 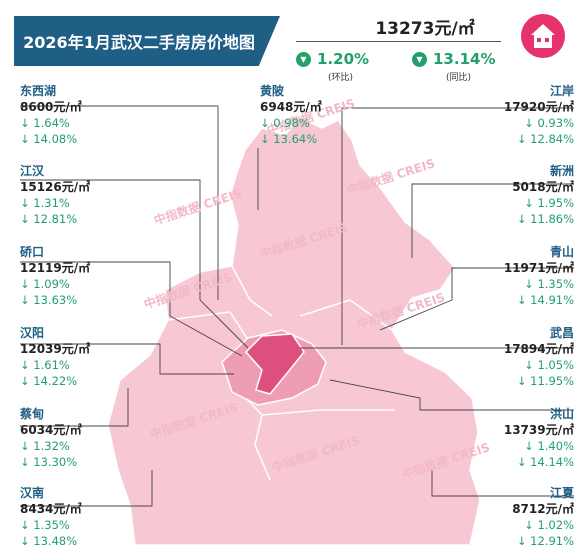 I want to click on district-qingshan: 青山 11971元/㎡ ↓ 1.35% ↓ 14.91%, so click(x=538, y=276).